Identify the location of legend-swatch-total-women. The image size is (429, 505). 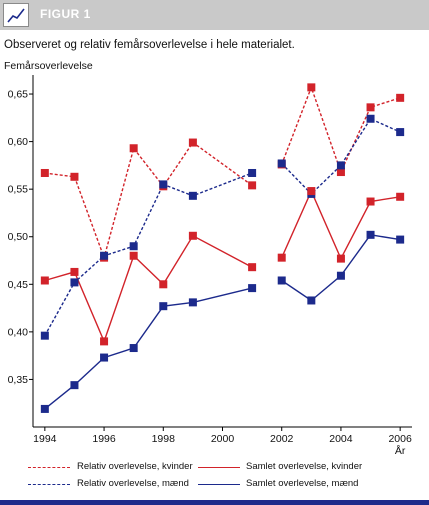
(219, 467).